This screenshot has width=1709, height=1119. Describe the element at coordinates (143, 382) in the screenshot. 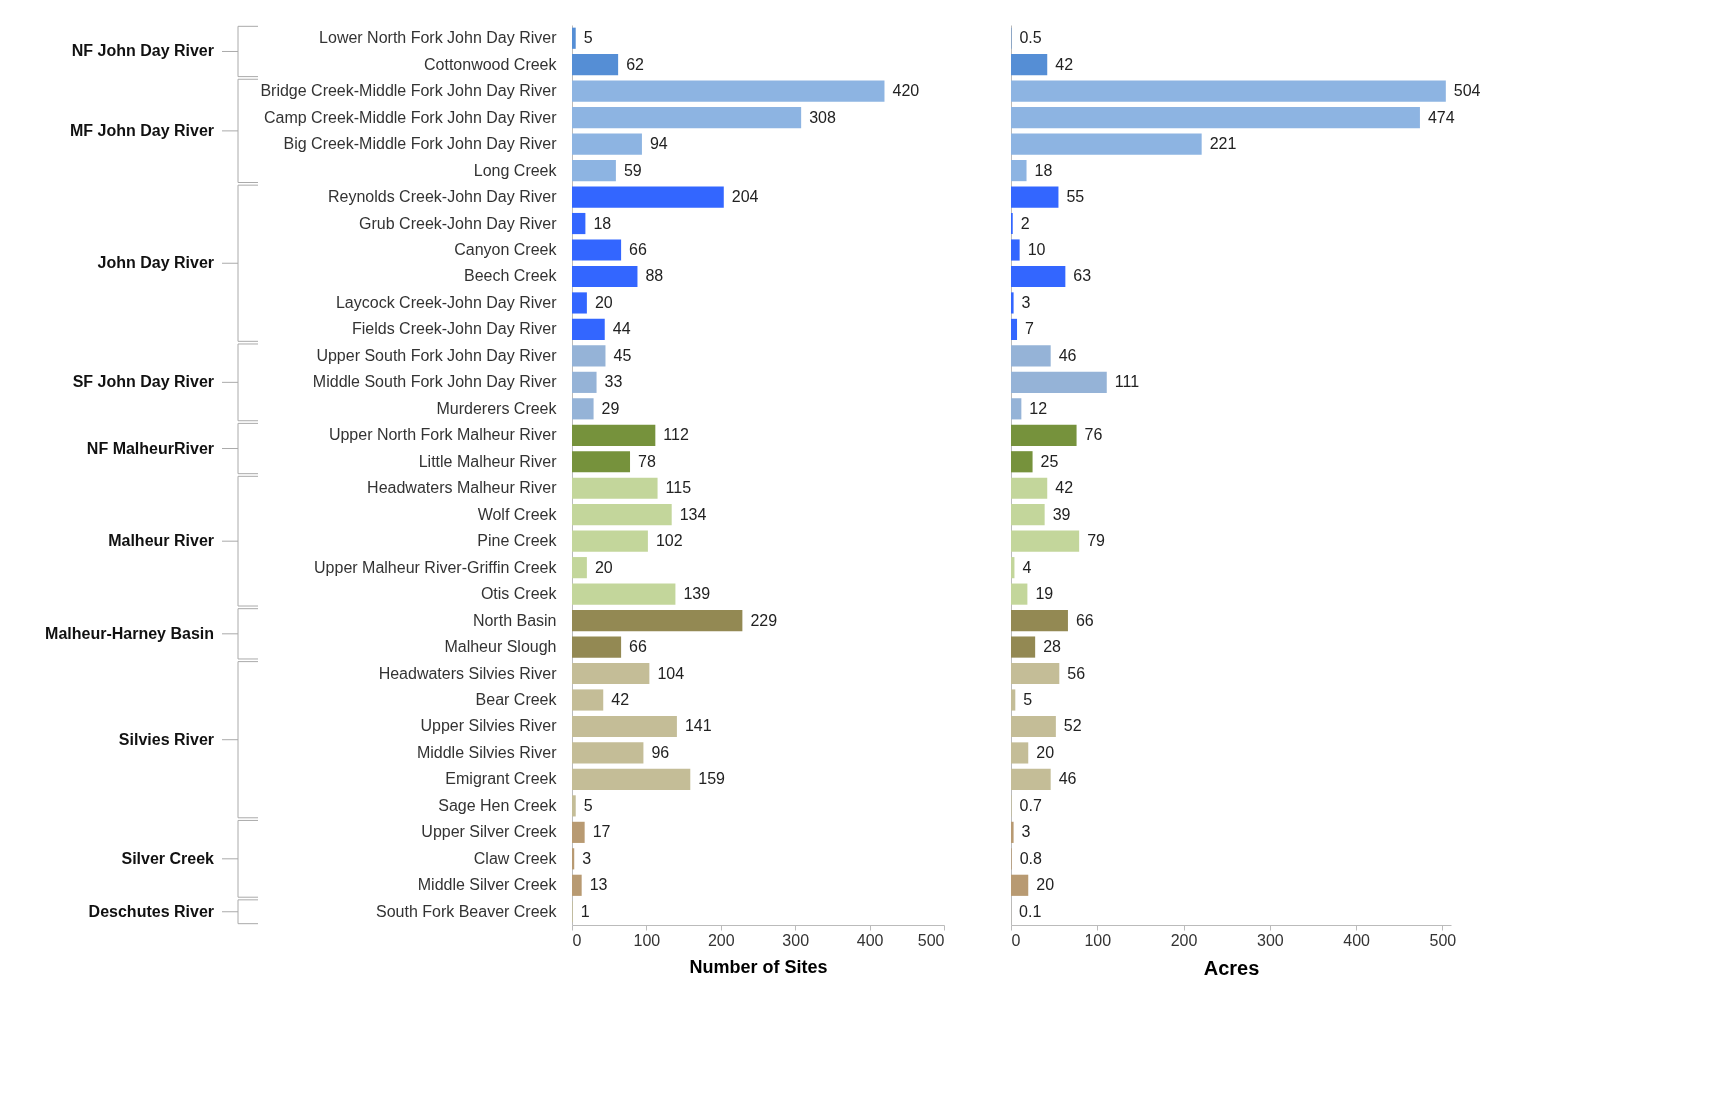

I see `text: SF John Day River` at that location.